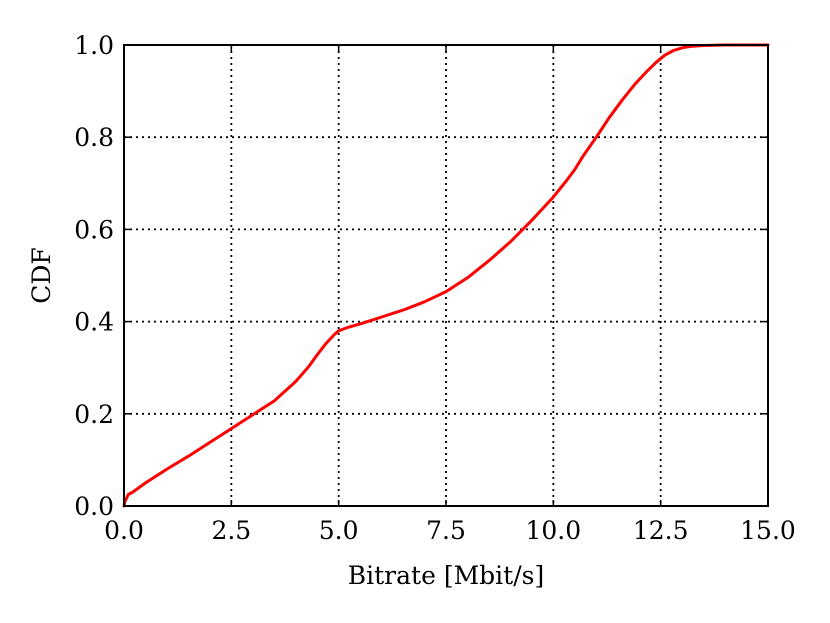 The width and height of the screenshot is (830, 623). What do you see at coordinates (94, 414) in the screenshot?
I see `y-tick-label: 0.2` at bounding box center [94, 414].